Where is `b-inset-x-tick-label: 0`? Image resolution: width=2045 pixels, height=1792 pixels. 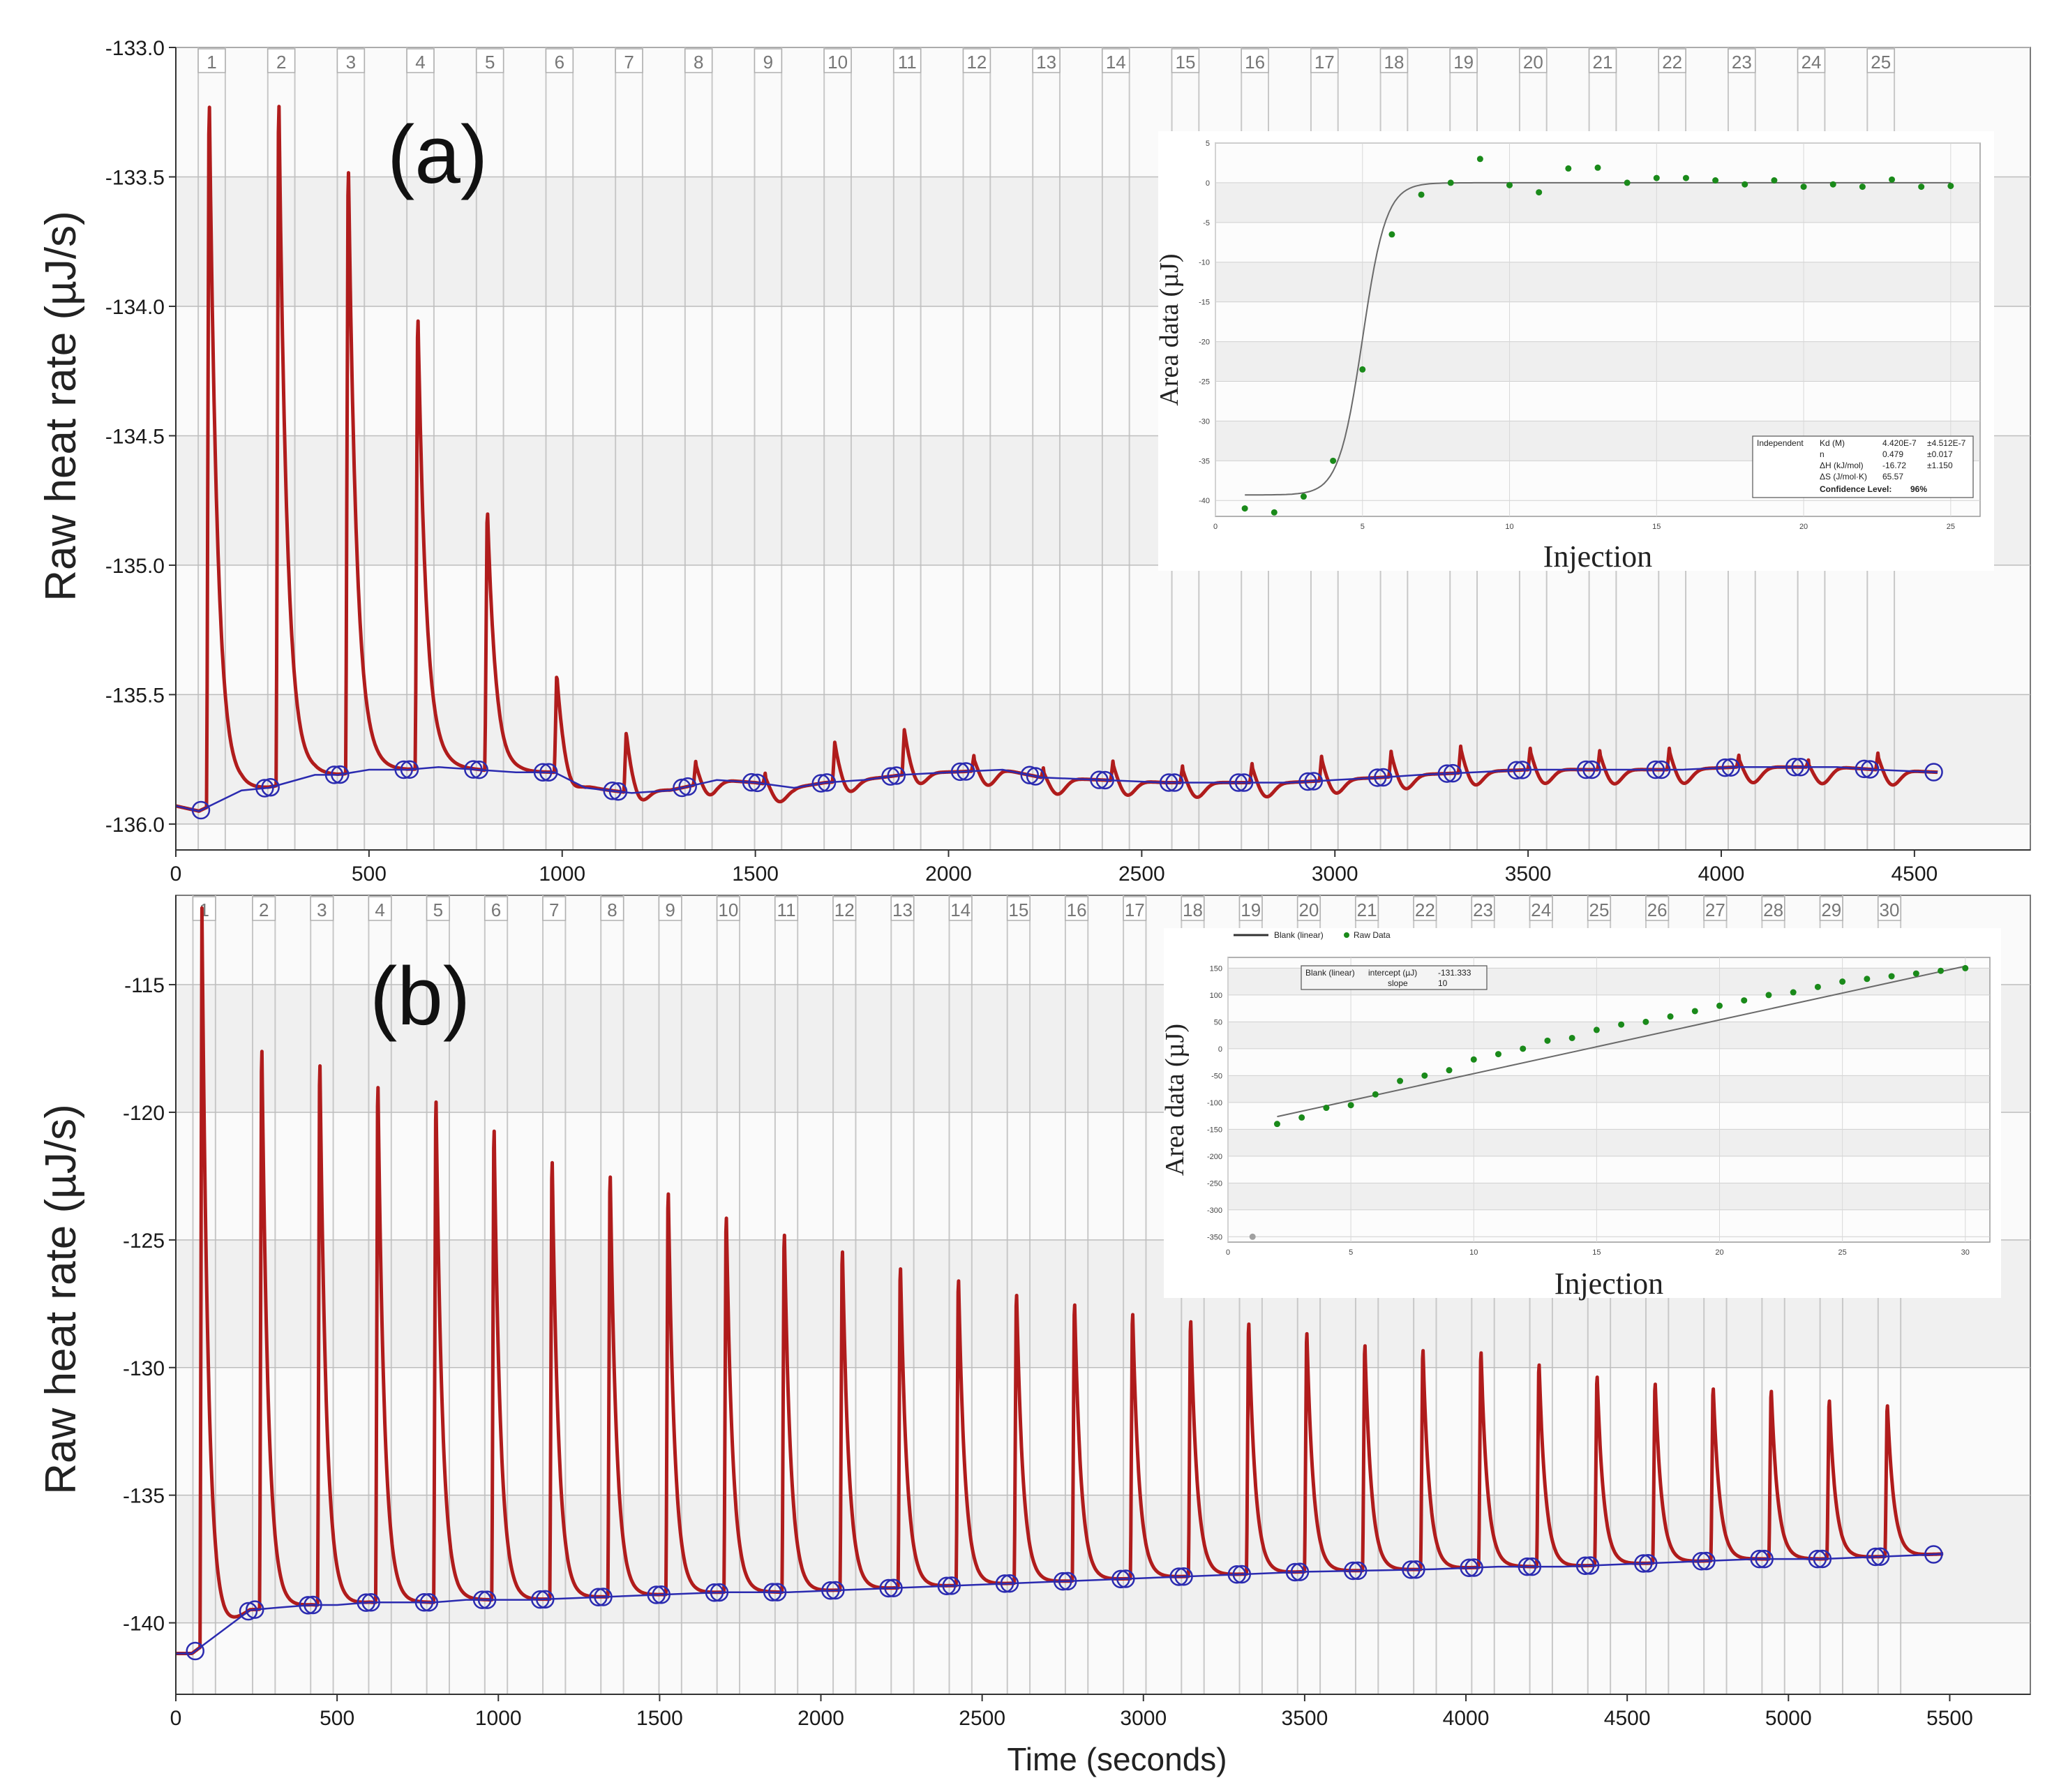 b-inset-x-tick-label: 0 is located at coordinates (1228, 1252).